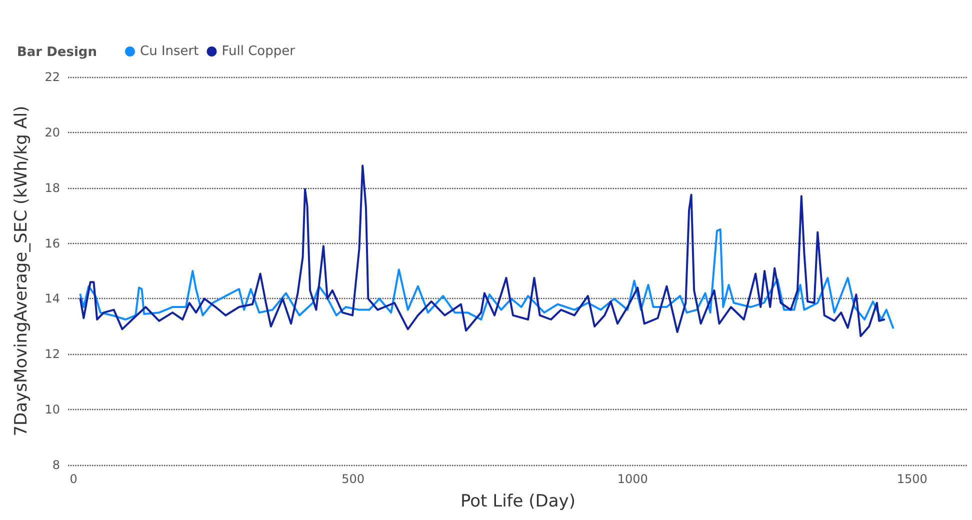 The height and width of the screenshot is (520, 972). Describe the element at coordinates (52, 132) in the screenshot. I see `y-tick-label: 20` at that location.